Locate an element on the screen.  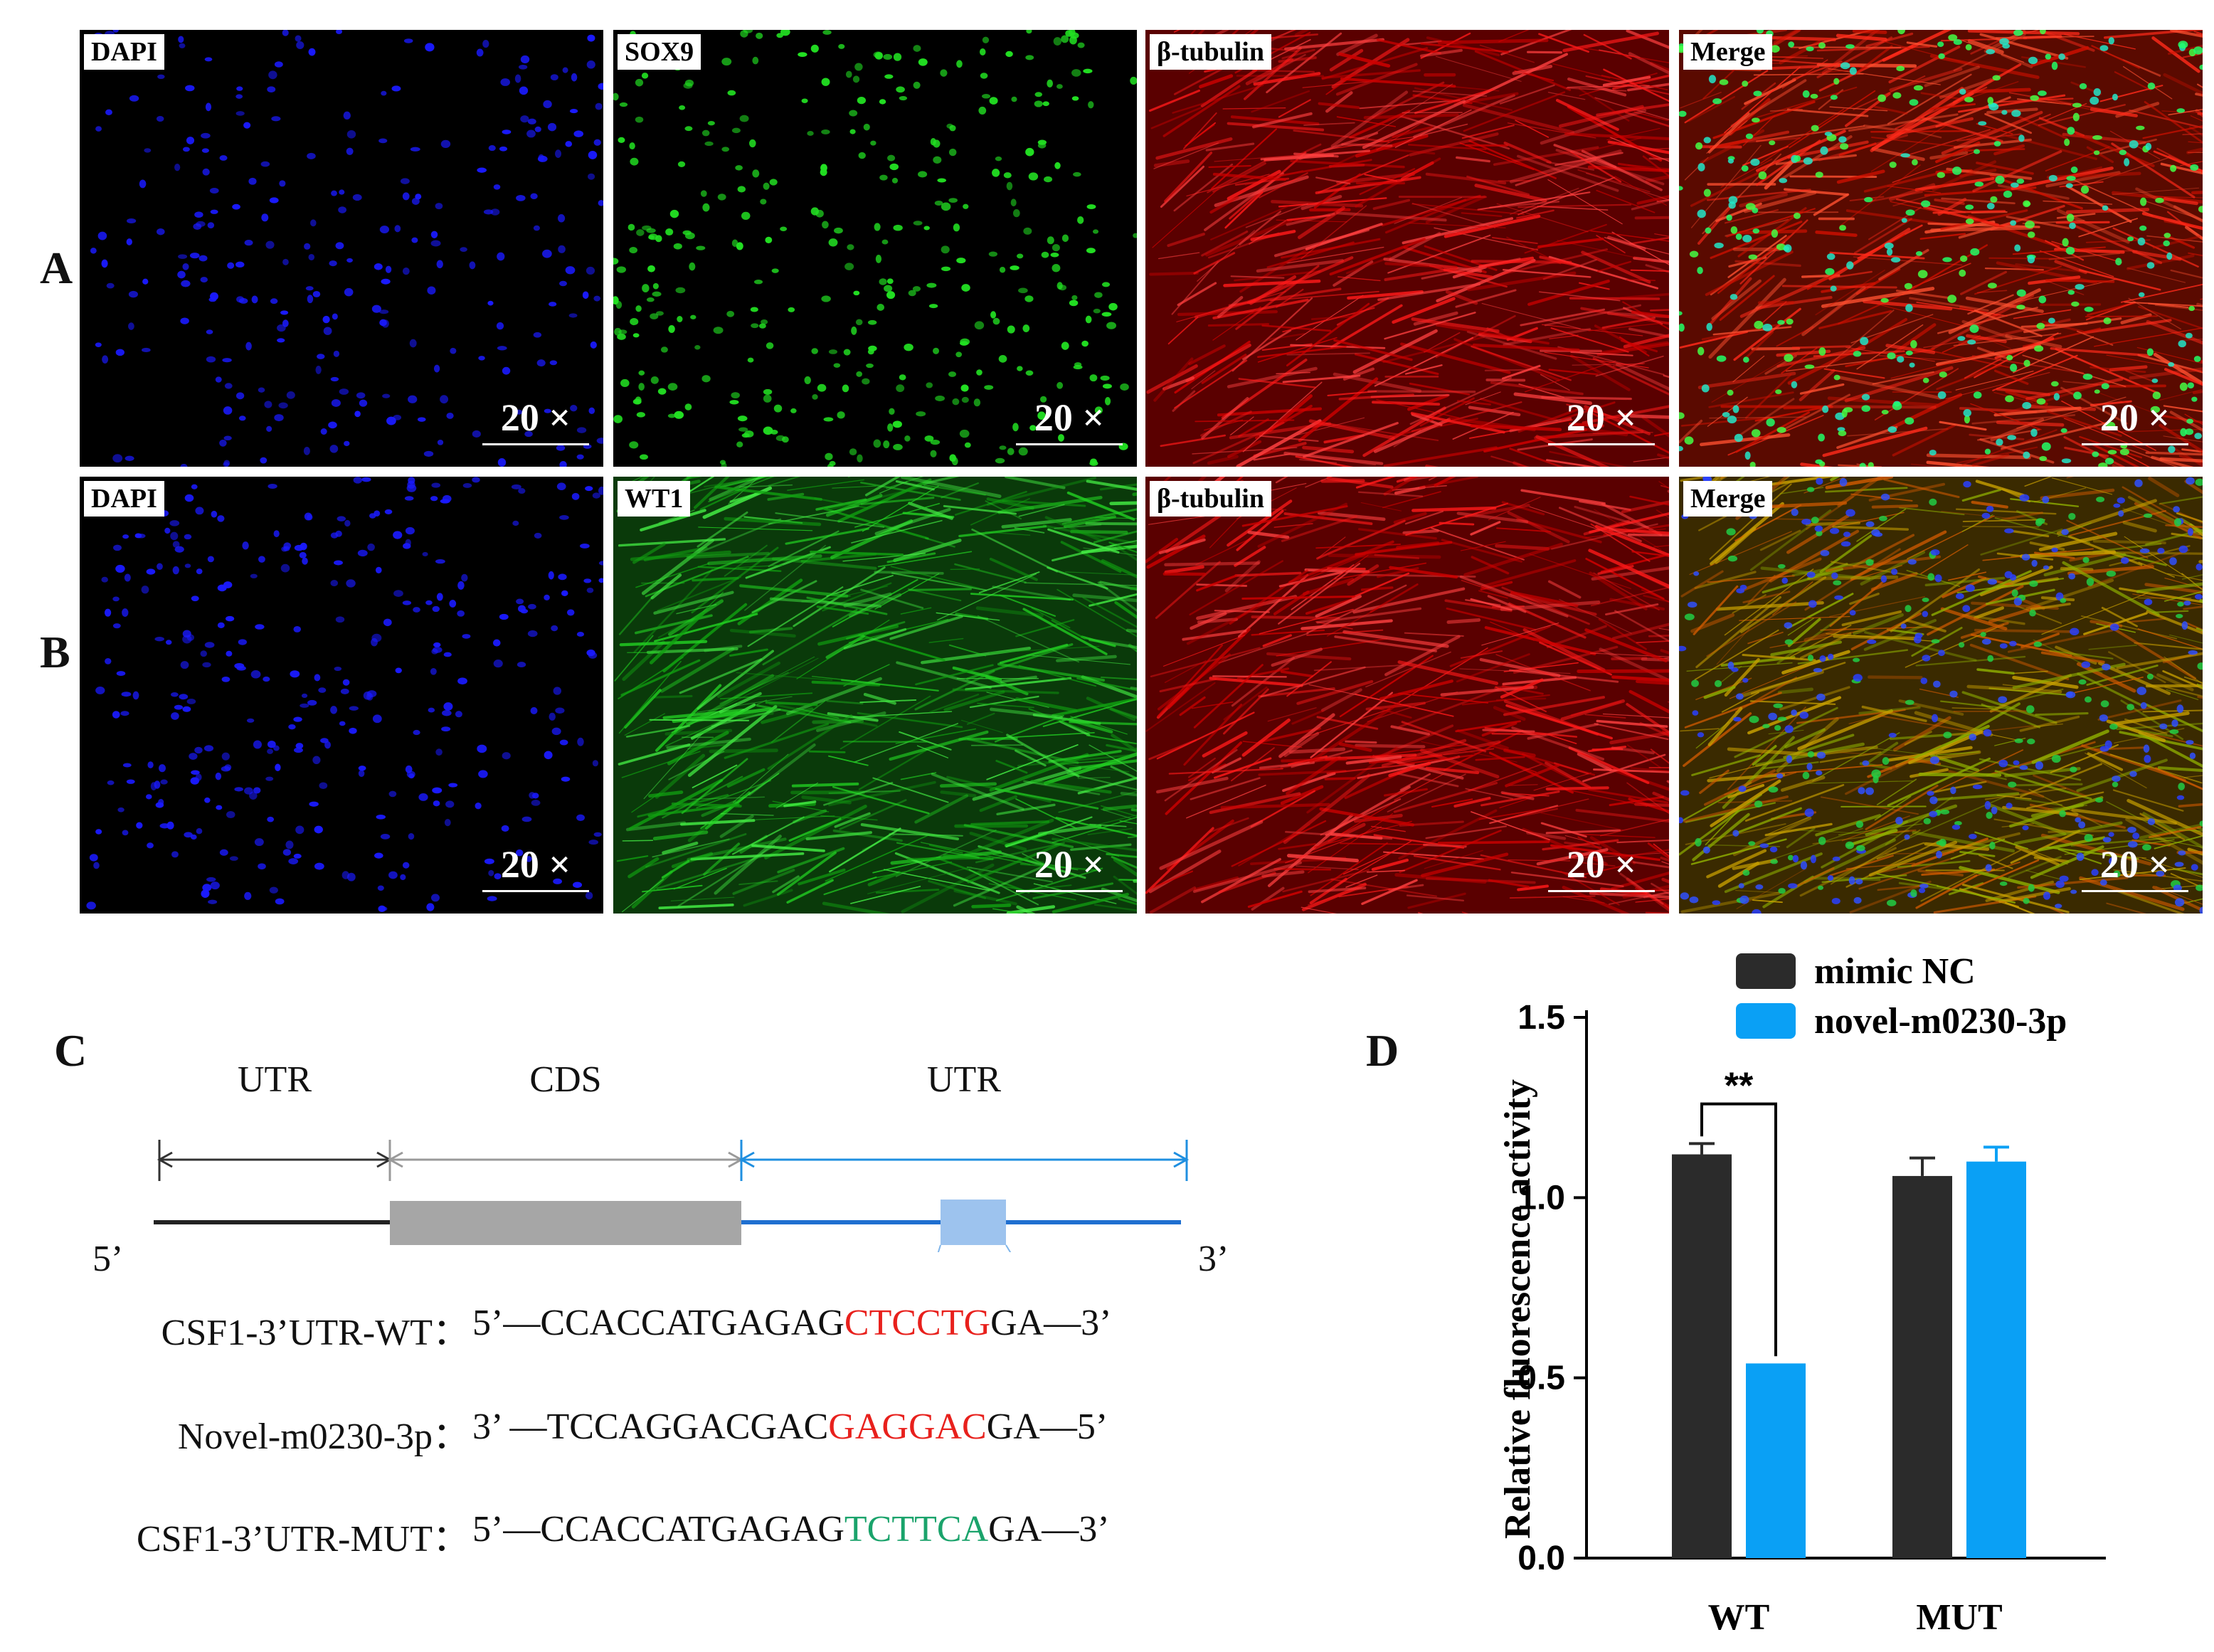
micrograph-a-sox9 is located at coordinates (875, 248).